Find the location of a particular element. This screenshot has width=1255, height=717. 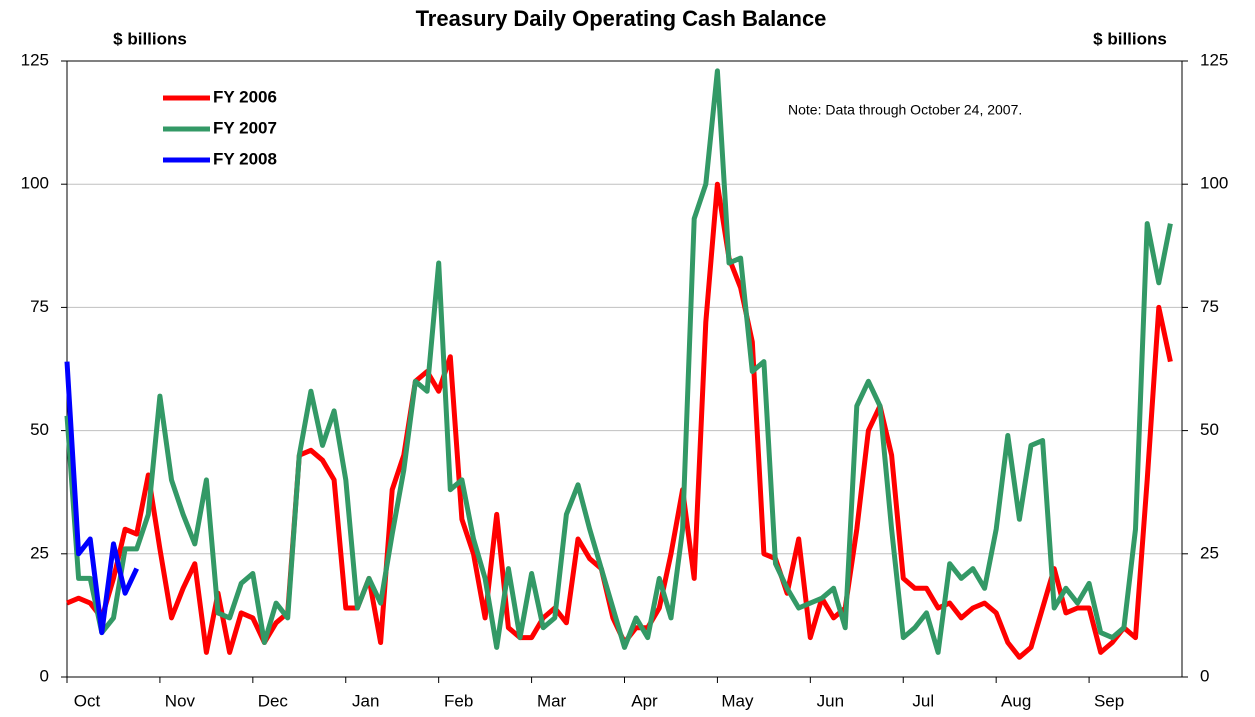

y-tick-label: 50 is located at coordinates (39, 429).